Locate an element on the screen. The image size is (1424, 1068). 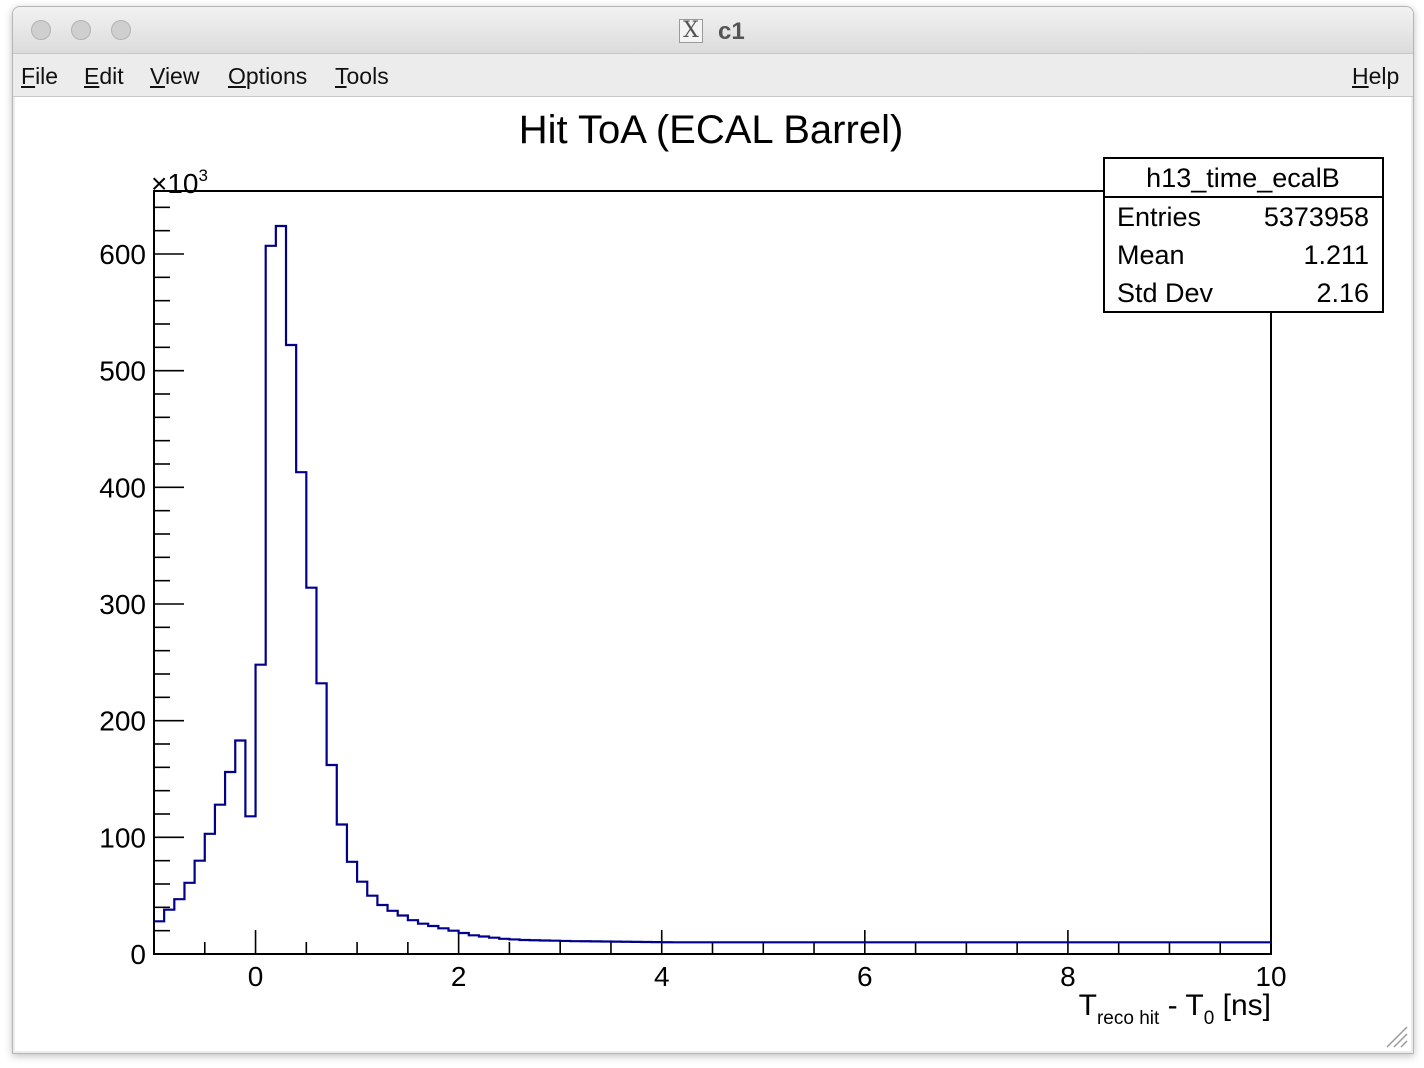
menu-view-label: iew is located at coordinates (182, 76).